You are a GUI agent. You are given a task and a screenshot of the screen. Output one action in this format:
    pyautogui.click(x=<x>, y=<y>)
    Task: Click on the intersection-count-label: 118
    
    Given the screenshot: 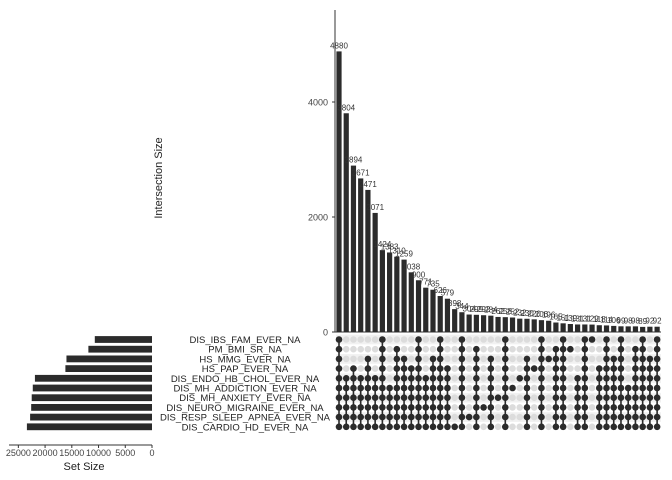 What is the action you would take?
    pyautogui.click(x=599, y=319)
    